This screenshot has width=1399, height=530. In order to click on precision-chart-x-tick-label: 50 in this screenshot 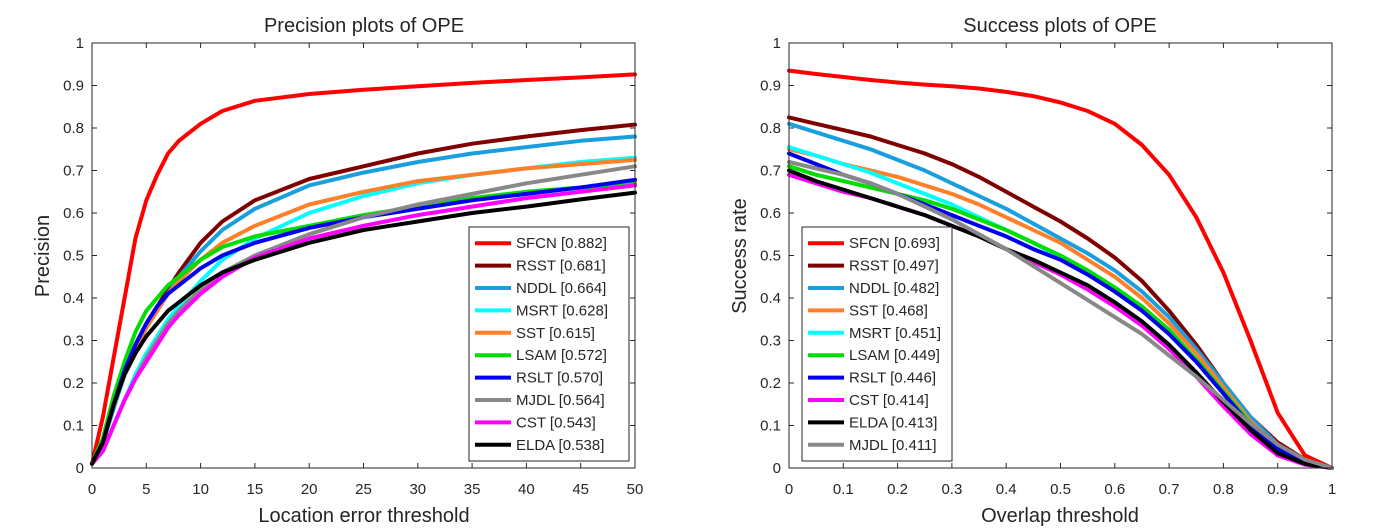, I will do `click(635, 489)`.